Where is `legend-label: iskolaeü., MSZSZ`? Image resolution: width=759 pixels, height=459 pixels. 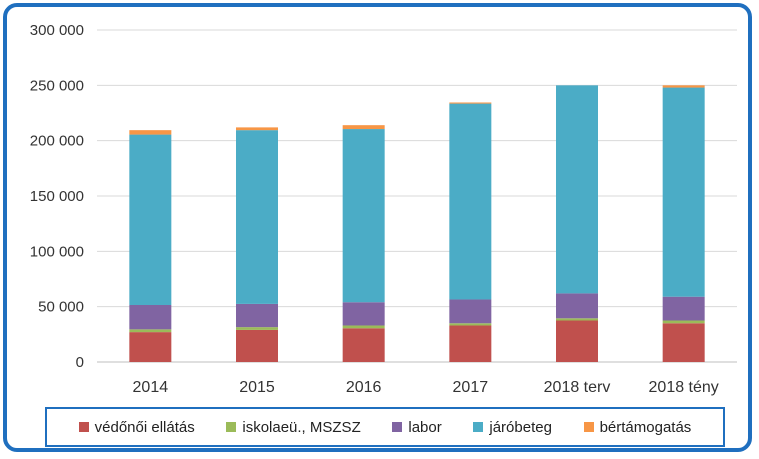
legend-label: iskolaeü., MSZSZ is located at coordinates (301, 427).